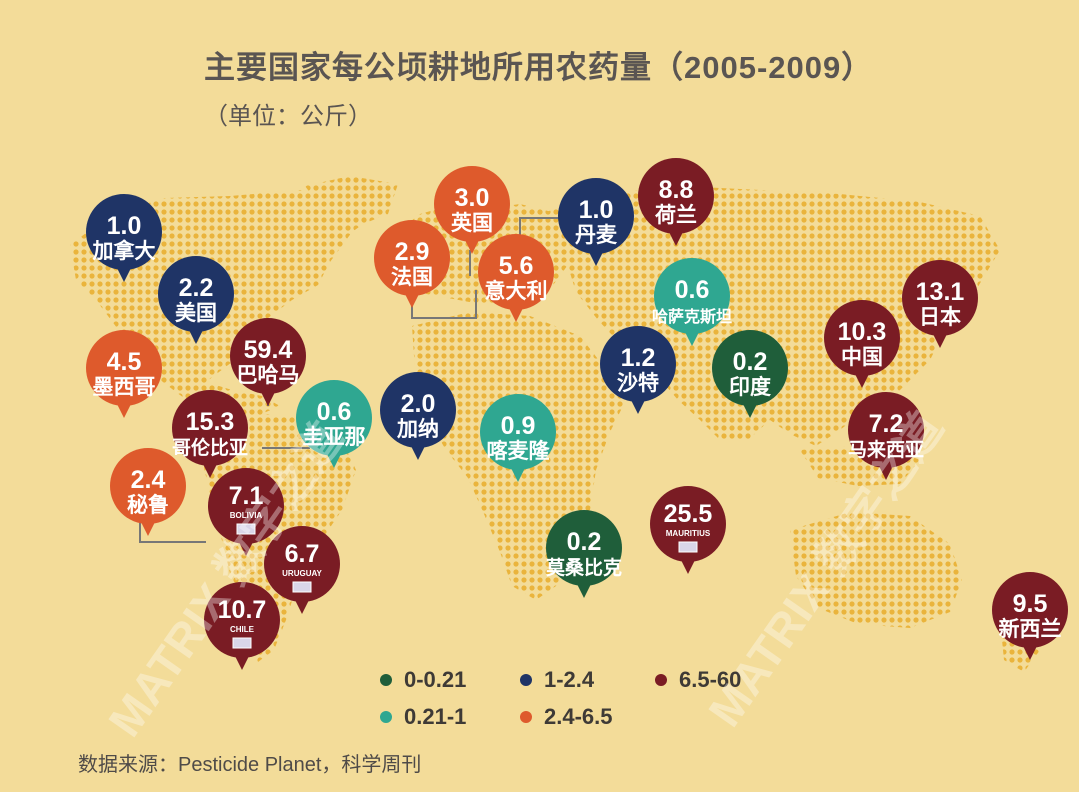 Image resolution: width=1079 pixels, height=792 pixels. I want to click on marker-value: 13.1, so click(940, 292).